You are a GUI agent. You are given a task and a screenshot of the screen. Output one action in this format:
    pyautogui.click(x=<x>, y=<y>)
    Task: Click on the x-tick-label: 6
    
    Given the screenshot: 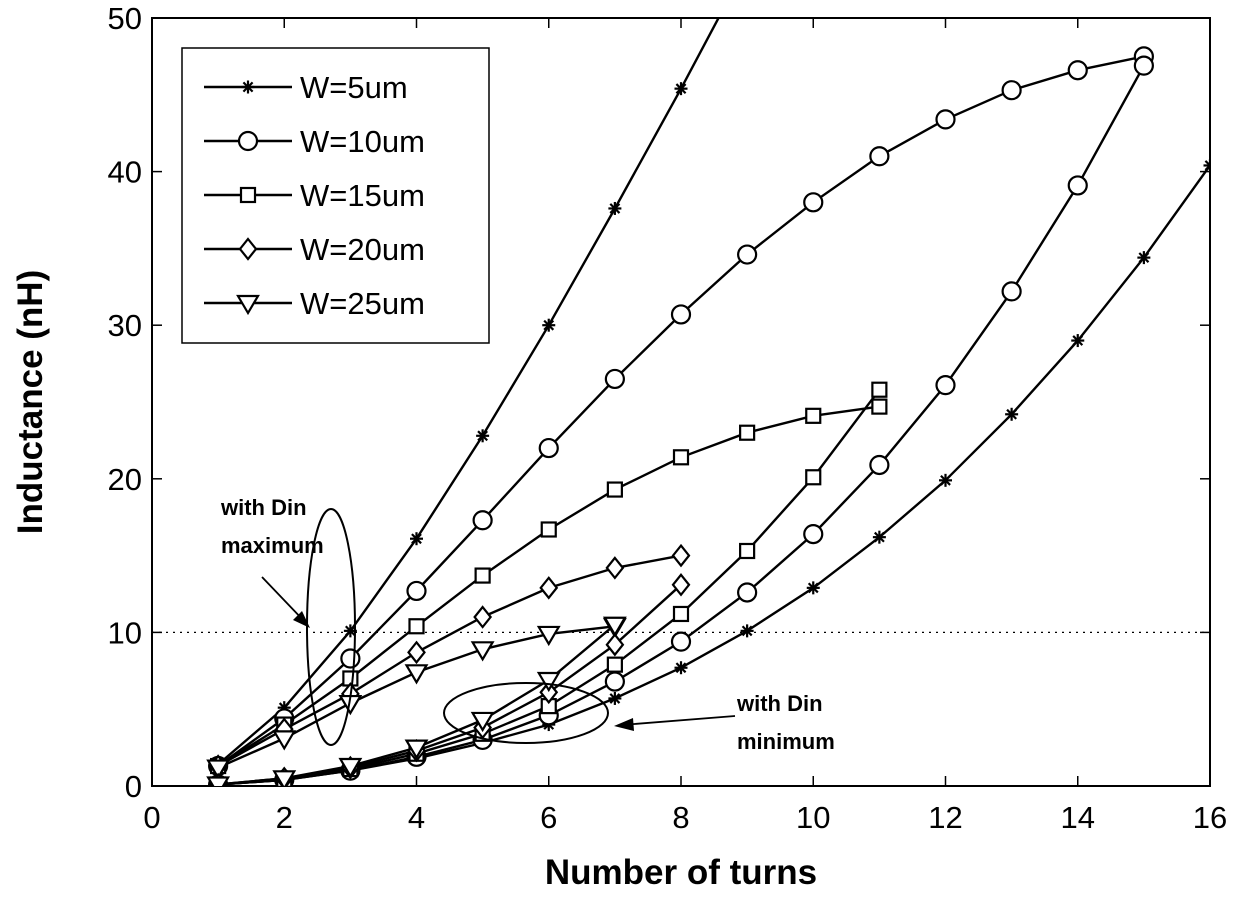 What is the action you would take?
    pyautogui.click(x=548, y=817)
    